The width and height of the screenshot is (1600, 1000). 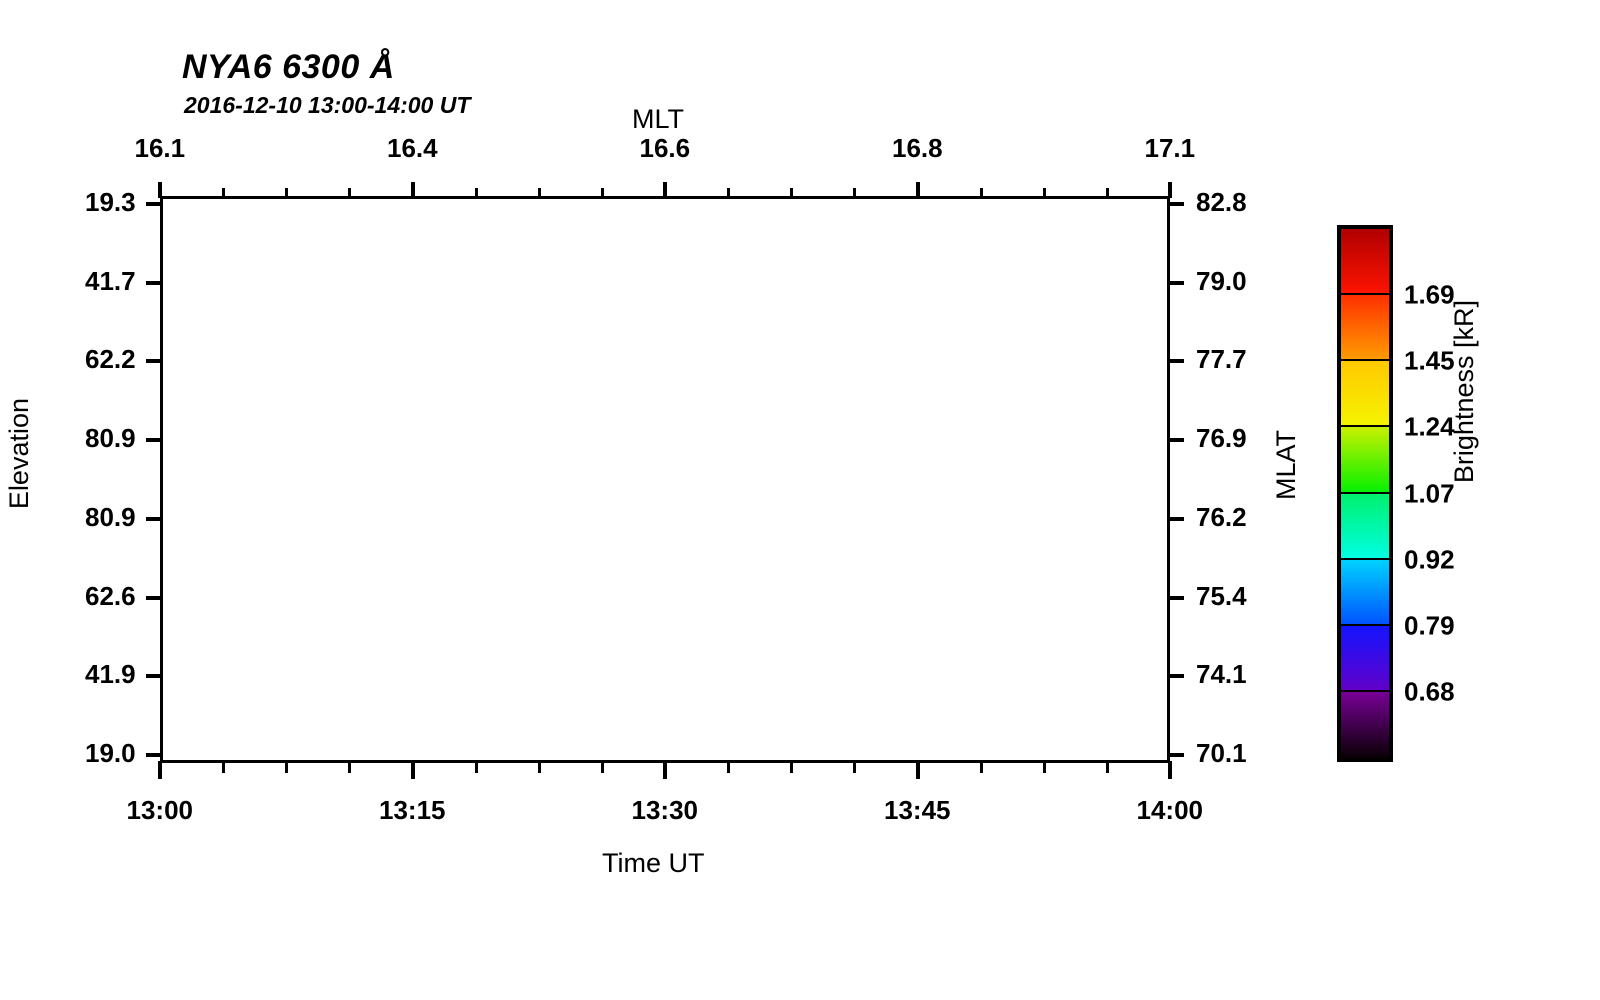 I want to click on colorbar-tick-label: 1.69, so click(x=1429, y=294).